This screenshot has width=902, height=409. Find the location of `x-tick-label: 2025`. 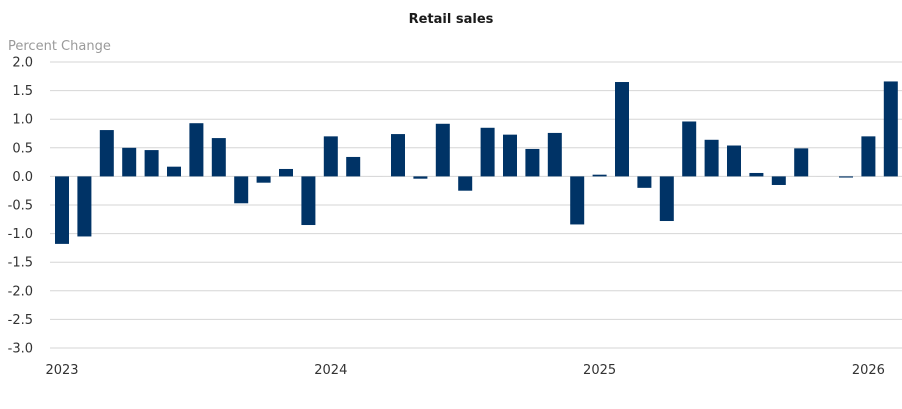

x-tick-label: 2025 is located at coordinates (599, 370).